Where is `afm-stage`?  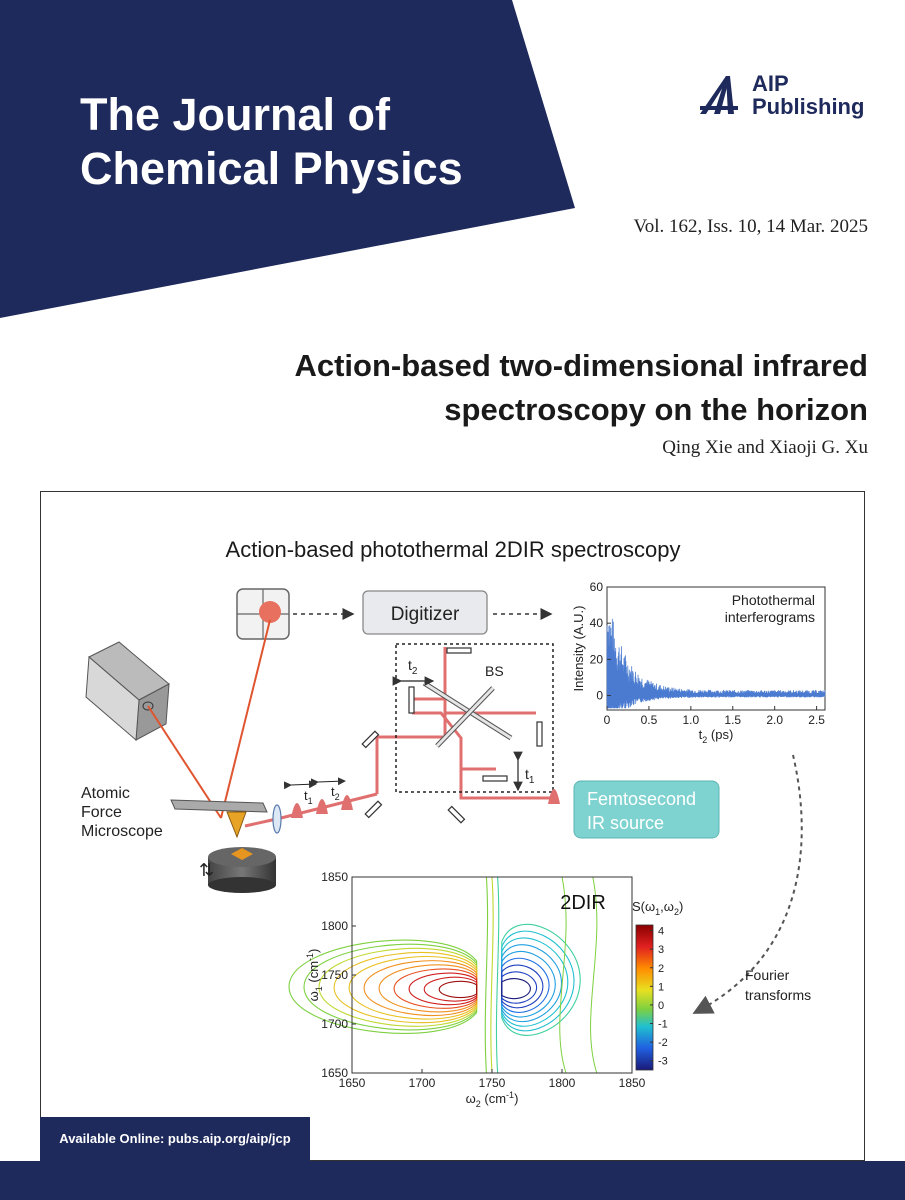
afm-stage is located at coordinates (242, 870).